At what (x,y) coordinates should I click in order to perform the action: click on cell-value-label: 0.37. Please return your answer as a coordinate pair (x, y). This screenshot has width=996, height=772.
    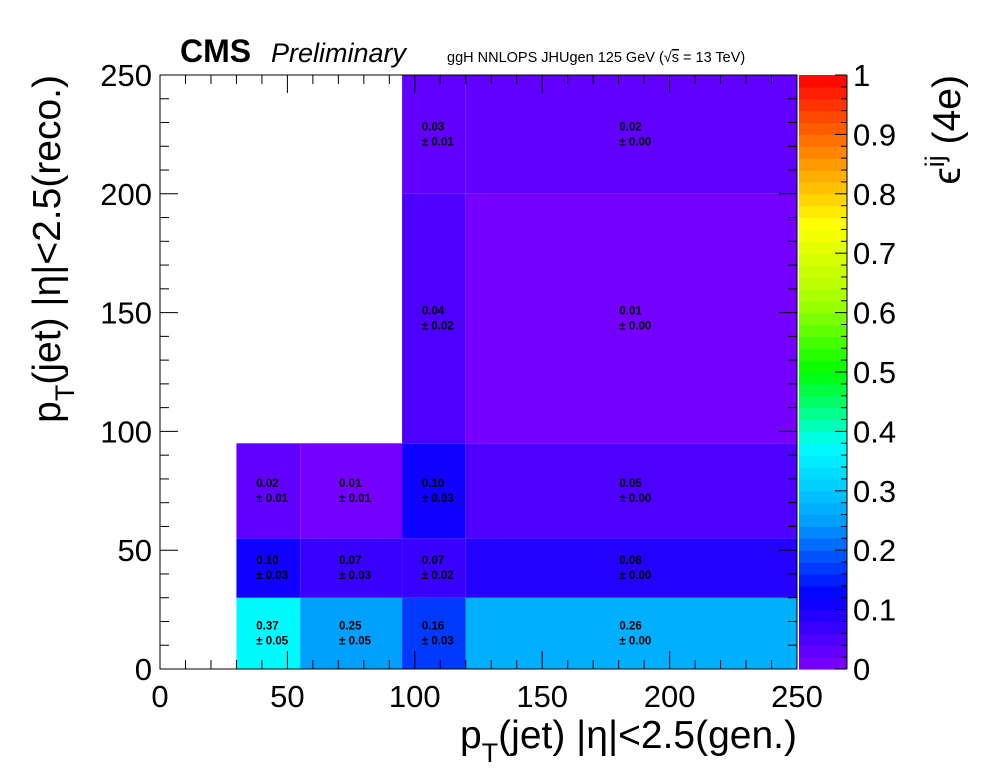
    Looking at the image, I should click on (267, 626).